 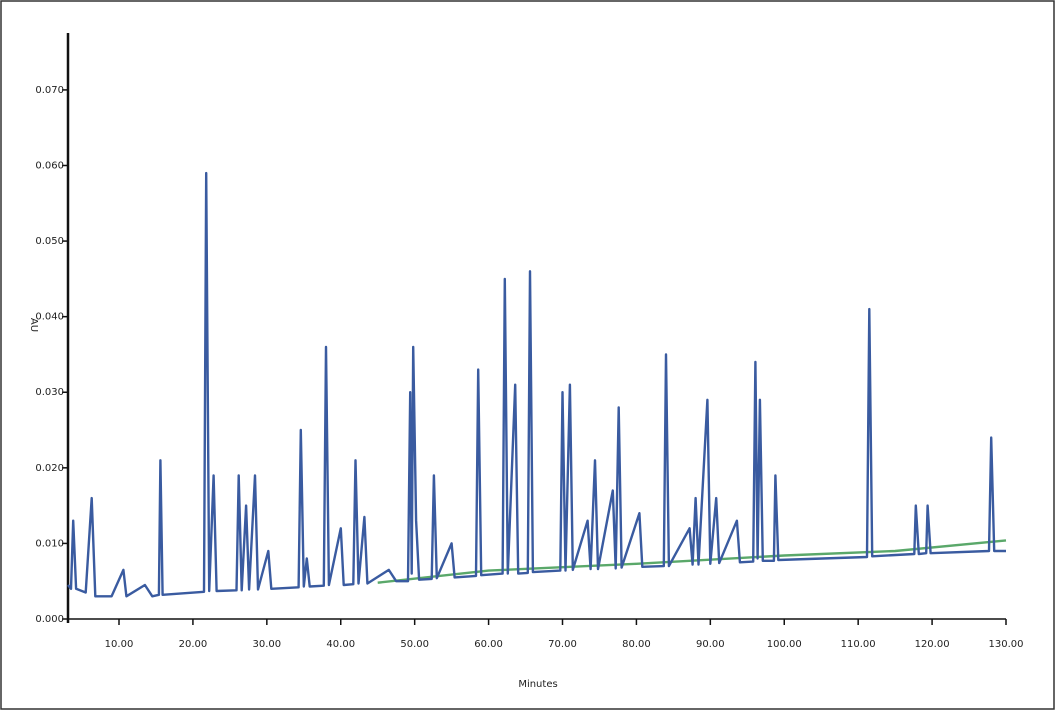 What do you see at coordinates (562, 644) in the screenshot?
I see `x-tick-label: 70.00` at bounding box center [562, 644].